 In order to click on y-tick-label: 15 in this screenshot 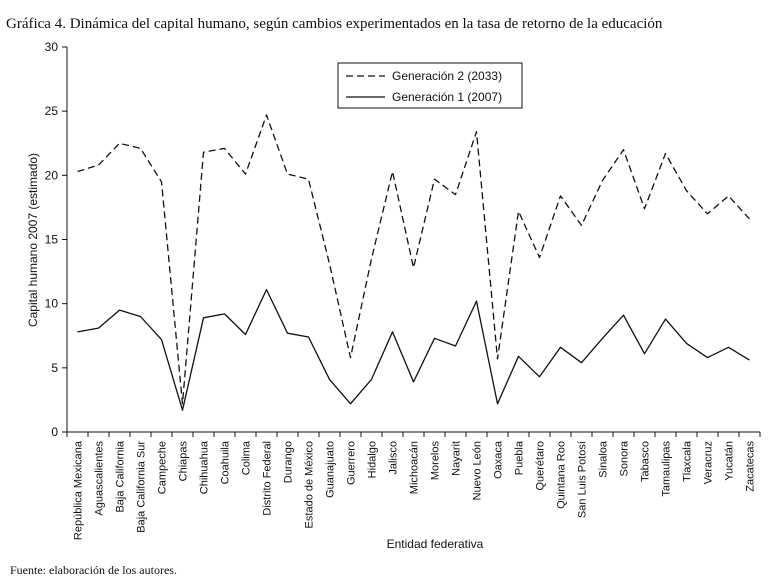, I will do `click(52, 240)`.